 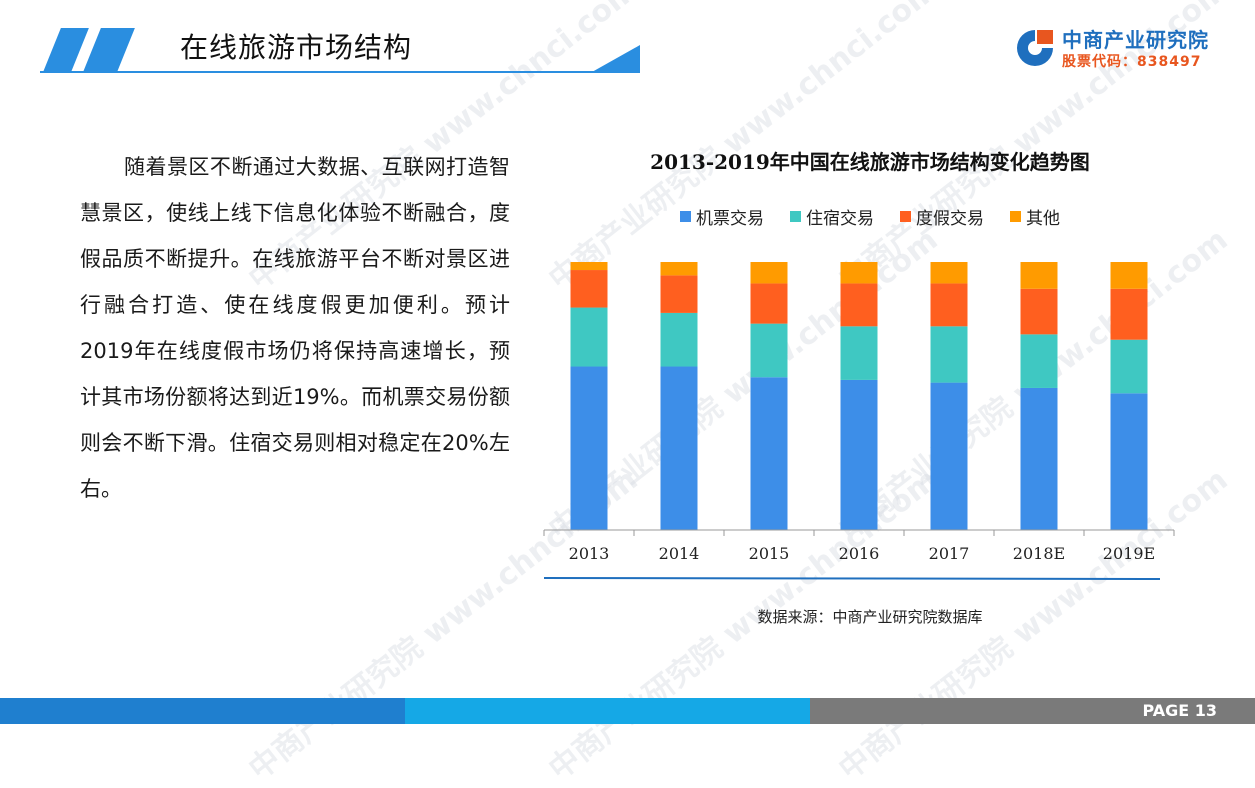 What do you see at coordinates (296, 47) in the screenshot?
I see `page-title: 在线旅游市场结构` at bounding box center [296, 47].